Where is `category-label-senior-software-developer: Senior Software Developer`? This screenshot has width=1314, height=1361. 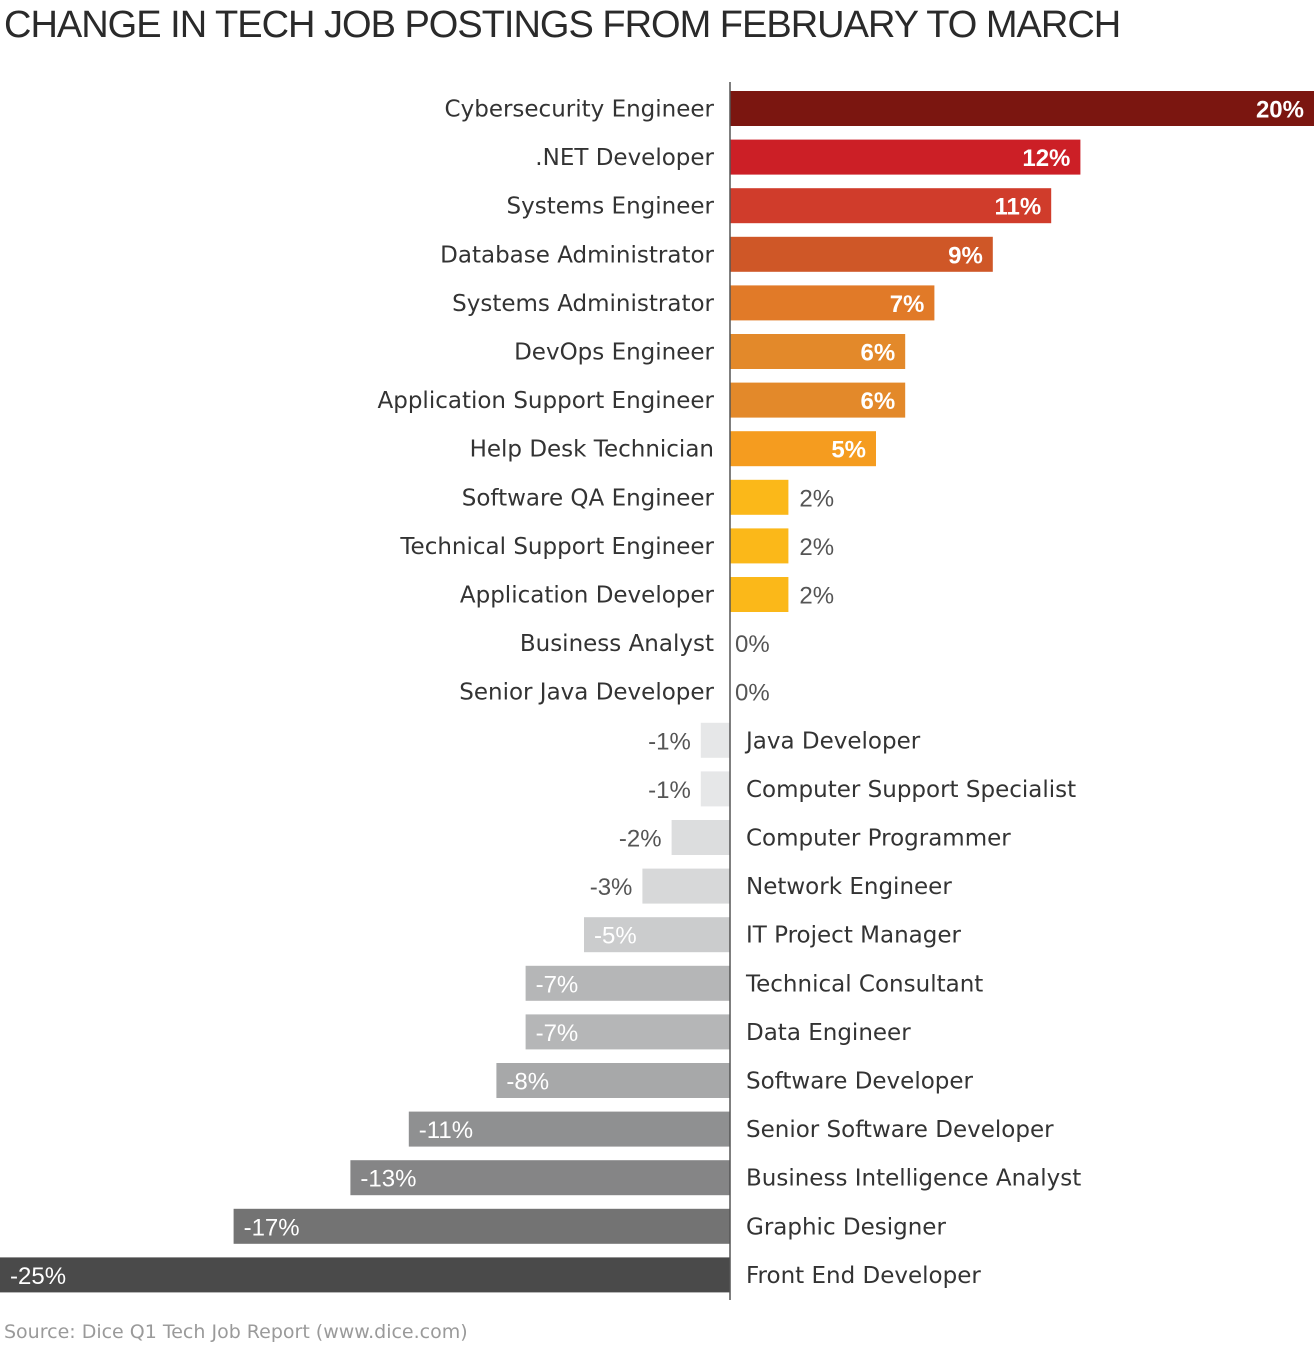 category-label-senior-software-developer: Senior Software Developer is located at coordinates (900, 1130).